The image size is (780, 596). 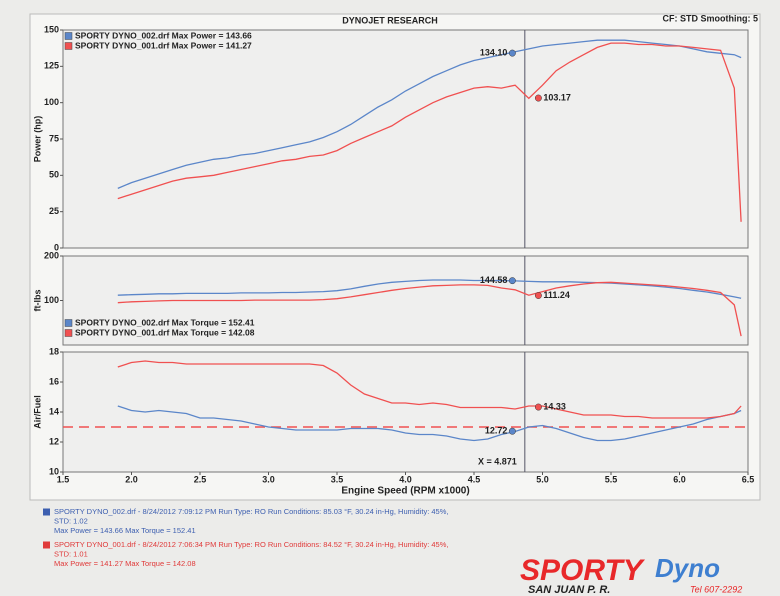 I want to click on legend-label: SPORTY DYNO_002.drf Max Power = 143.66, so click(x=163, y=35).